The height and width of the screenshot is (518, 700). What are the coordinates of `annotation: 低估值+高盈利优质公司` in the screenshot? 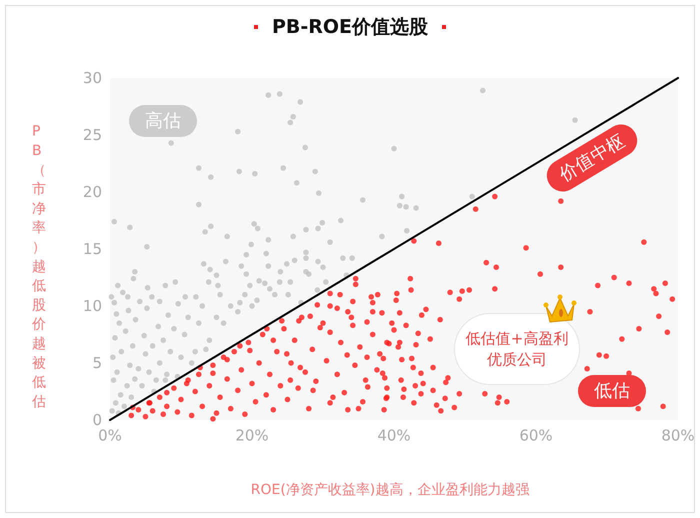 It's located at (517, 349).